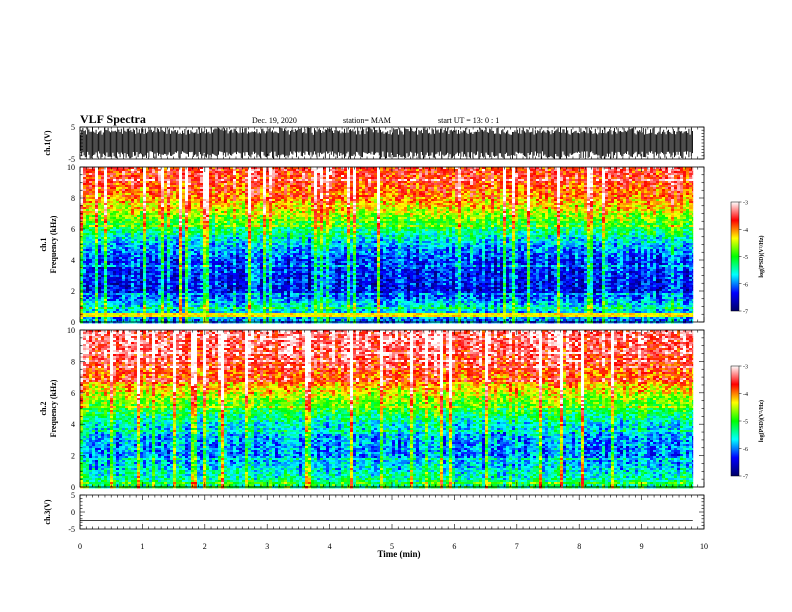 This screenshot has width=792, height=612. What do you see at coordinates (398, 554) in the screenshot?
I see `x-axis-label: Time (min)` at bounding box center [398, 554].